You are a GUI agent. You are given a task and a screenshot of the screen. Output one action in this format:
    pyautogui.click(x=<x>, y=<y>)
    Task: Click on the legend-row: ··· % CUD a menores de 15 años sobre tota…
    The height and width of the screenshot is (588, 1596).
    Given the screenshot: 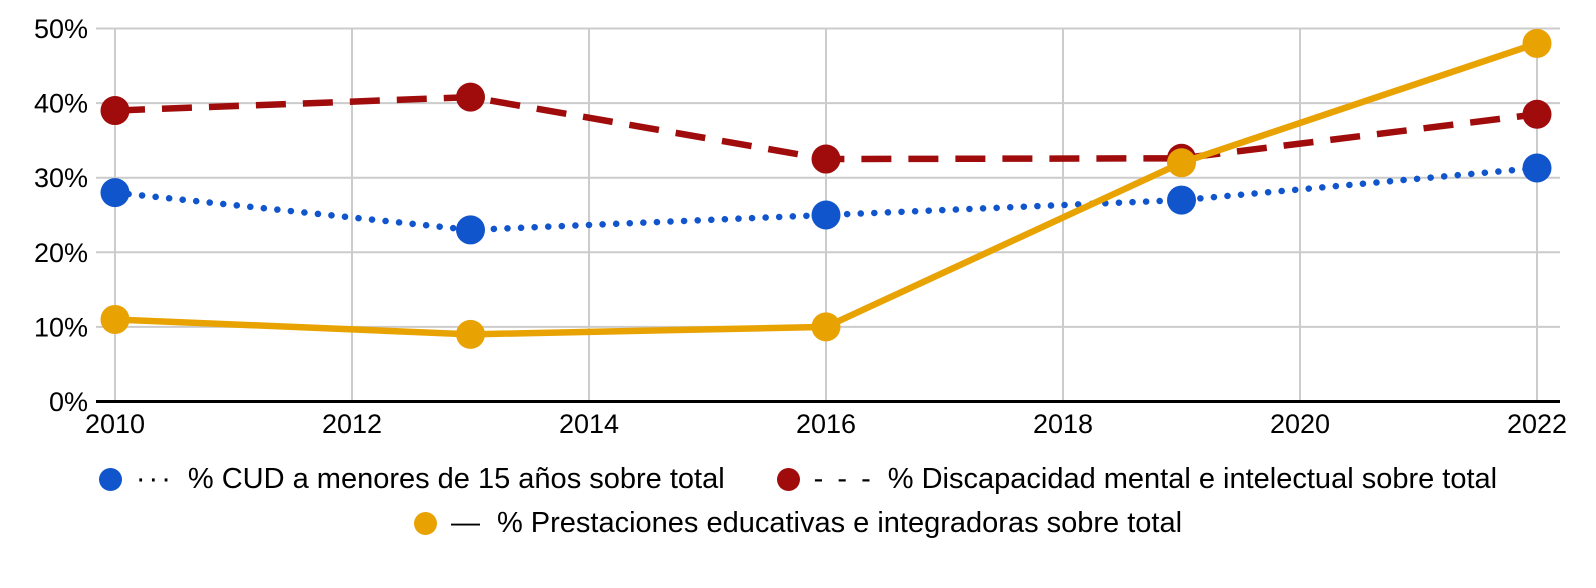 What is the action you would take?
    pyautogui.click(x=798, y=479)
    